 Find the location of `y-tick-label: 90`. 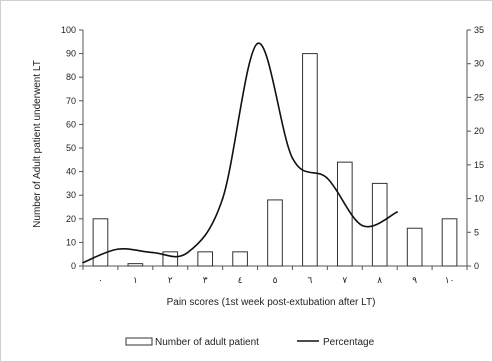

y-tick-label: 90 is located at coordinates (71, 54).